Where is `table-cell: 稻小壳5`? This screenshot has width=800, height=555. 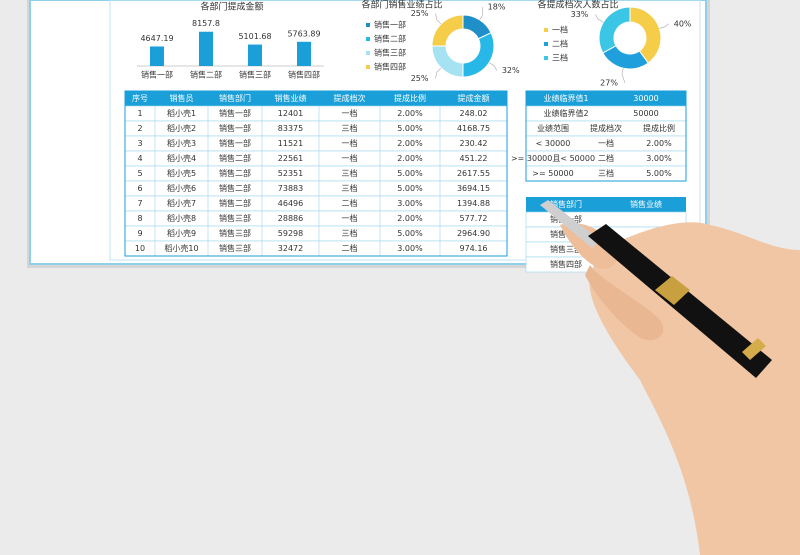 table-cell: 稻小壳5 is located at coordinates (181, 173).